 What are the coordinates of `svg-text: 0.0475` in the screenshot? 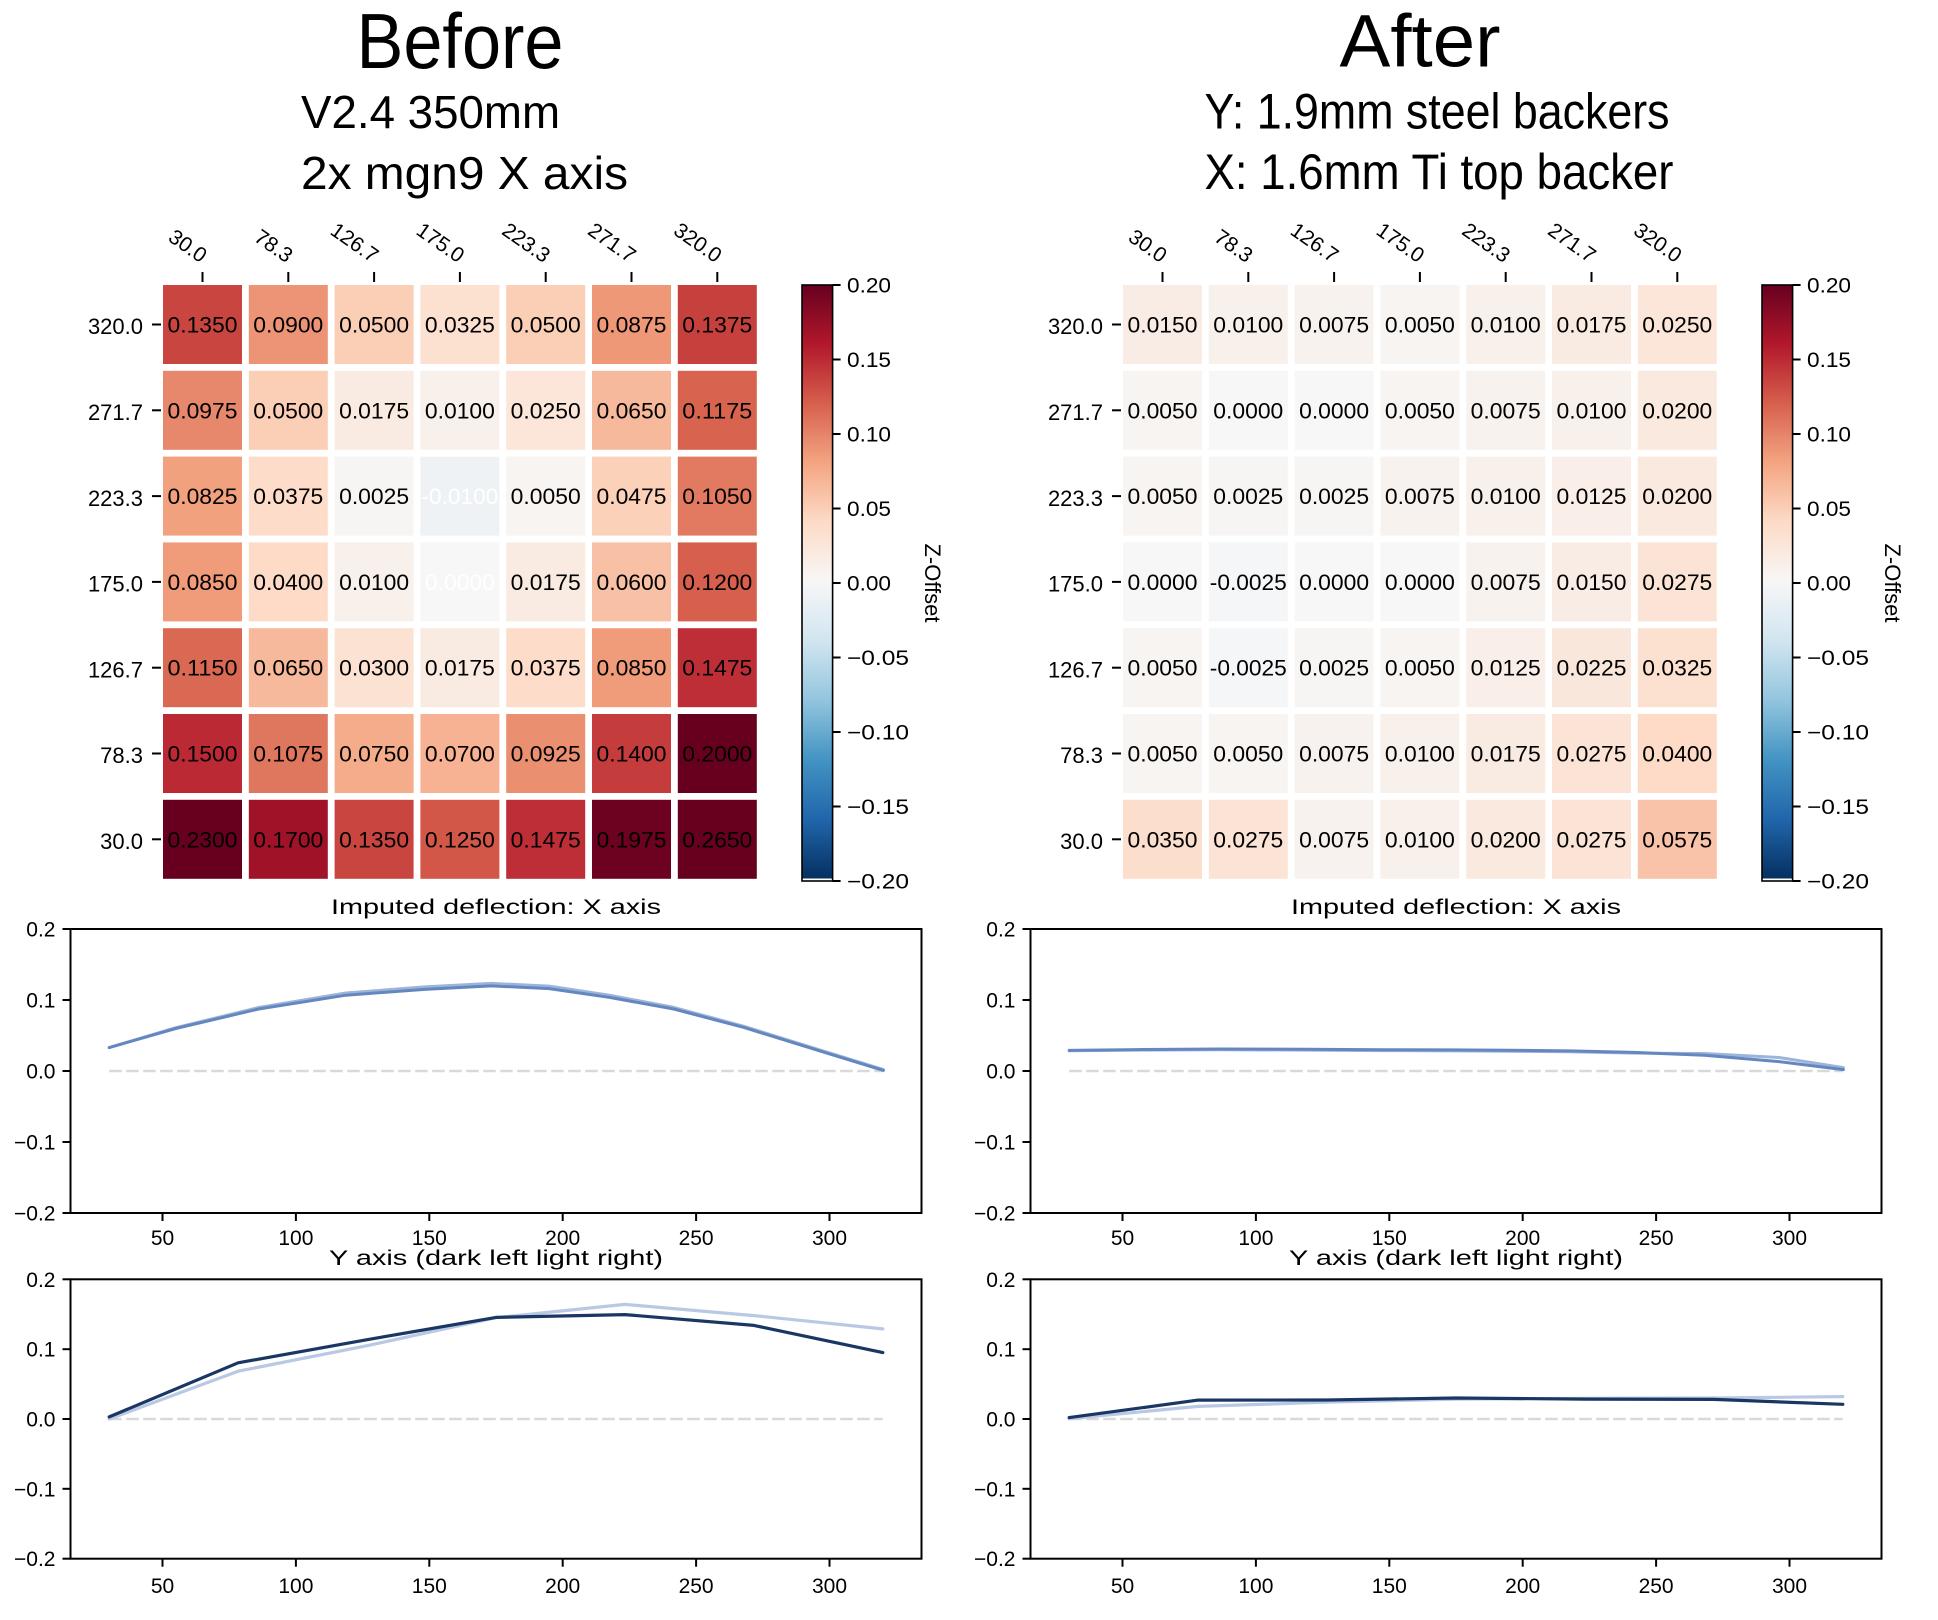 It's located at (632, 496).